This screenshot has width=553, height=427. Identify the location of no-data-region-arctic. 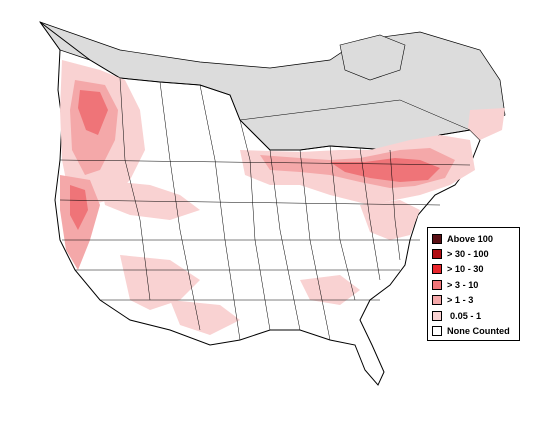
(372, 57).